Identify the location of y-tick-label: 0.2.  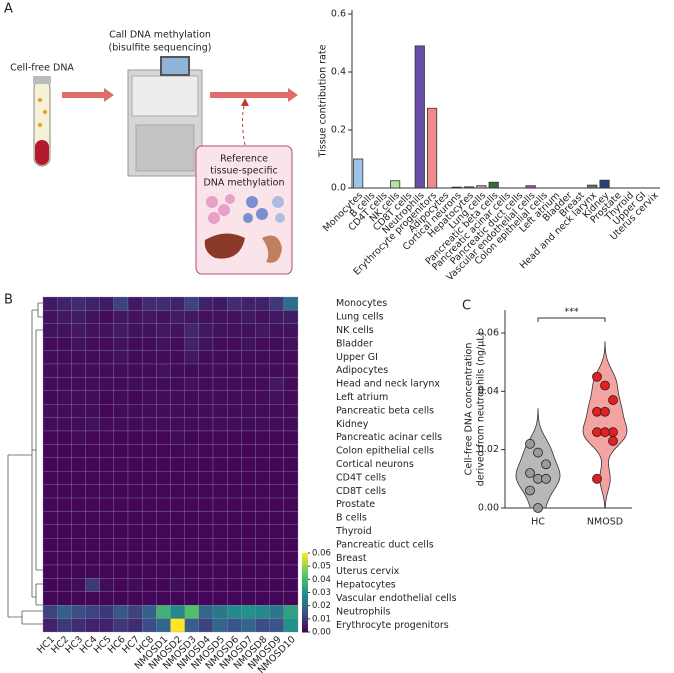
(338, 130).